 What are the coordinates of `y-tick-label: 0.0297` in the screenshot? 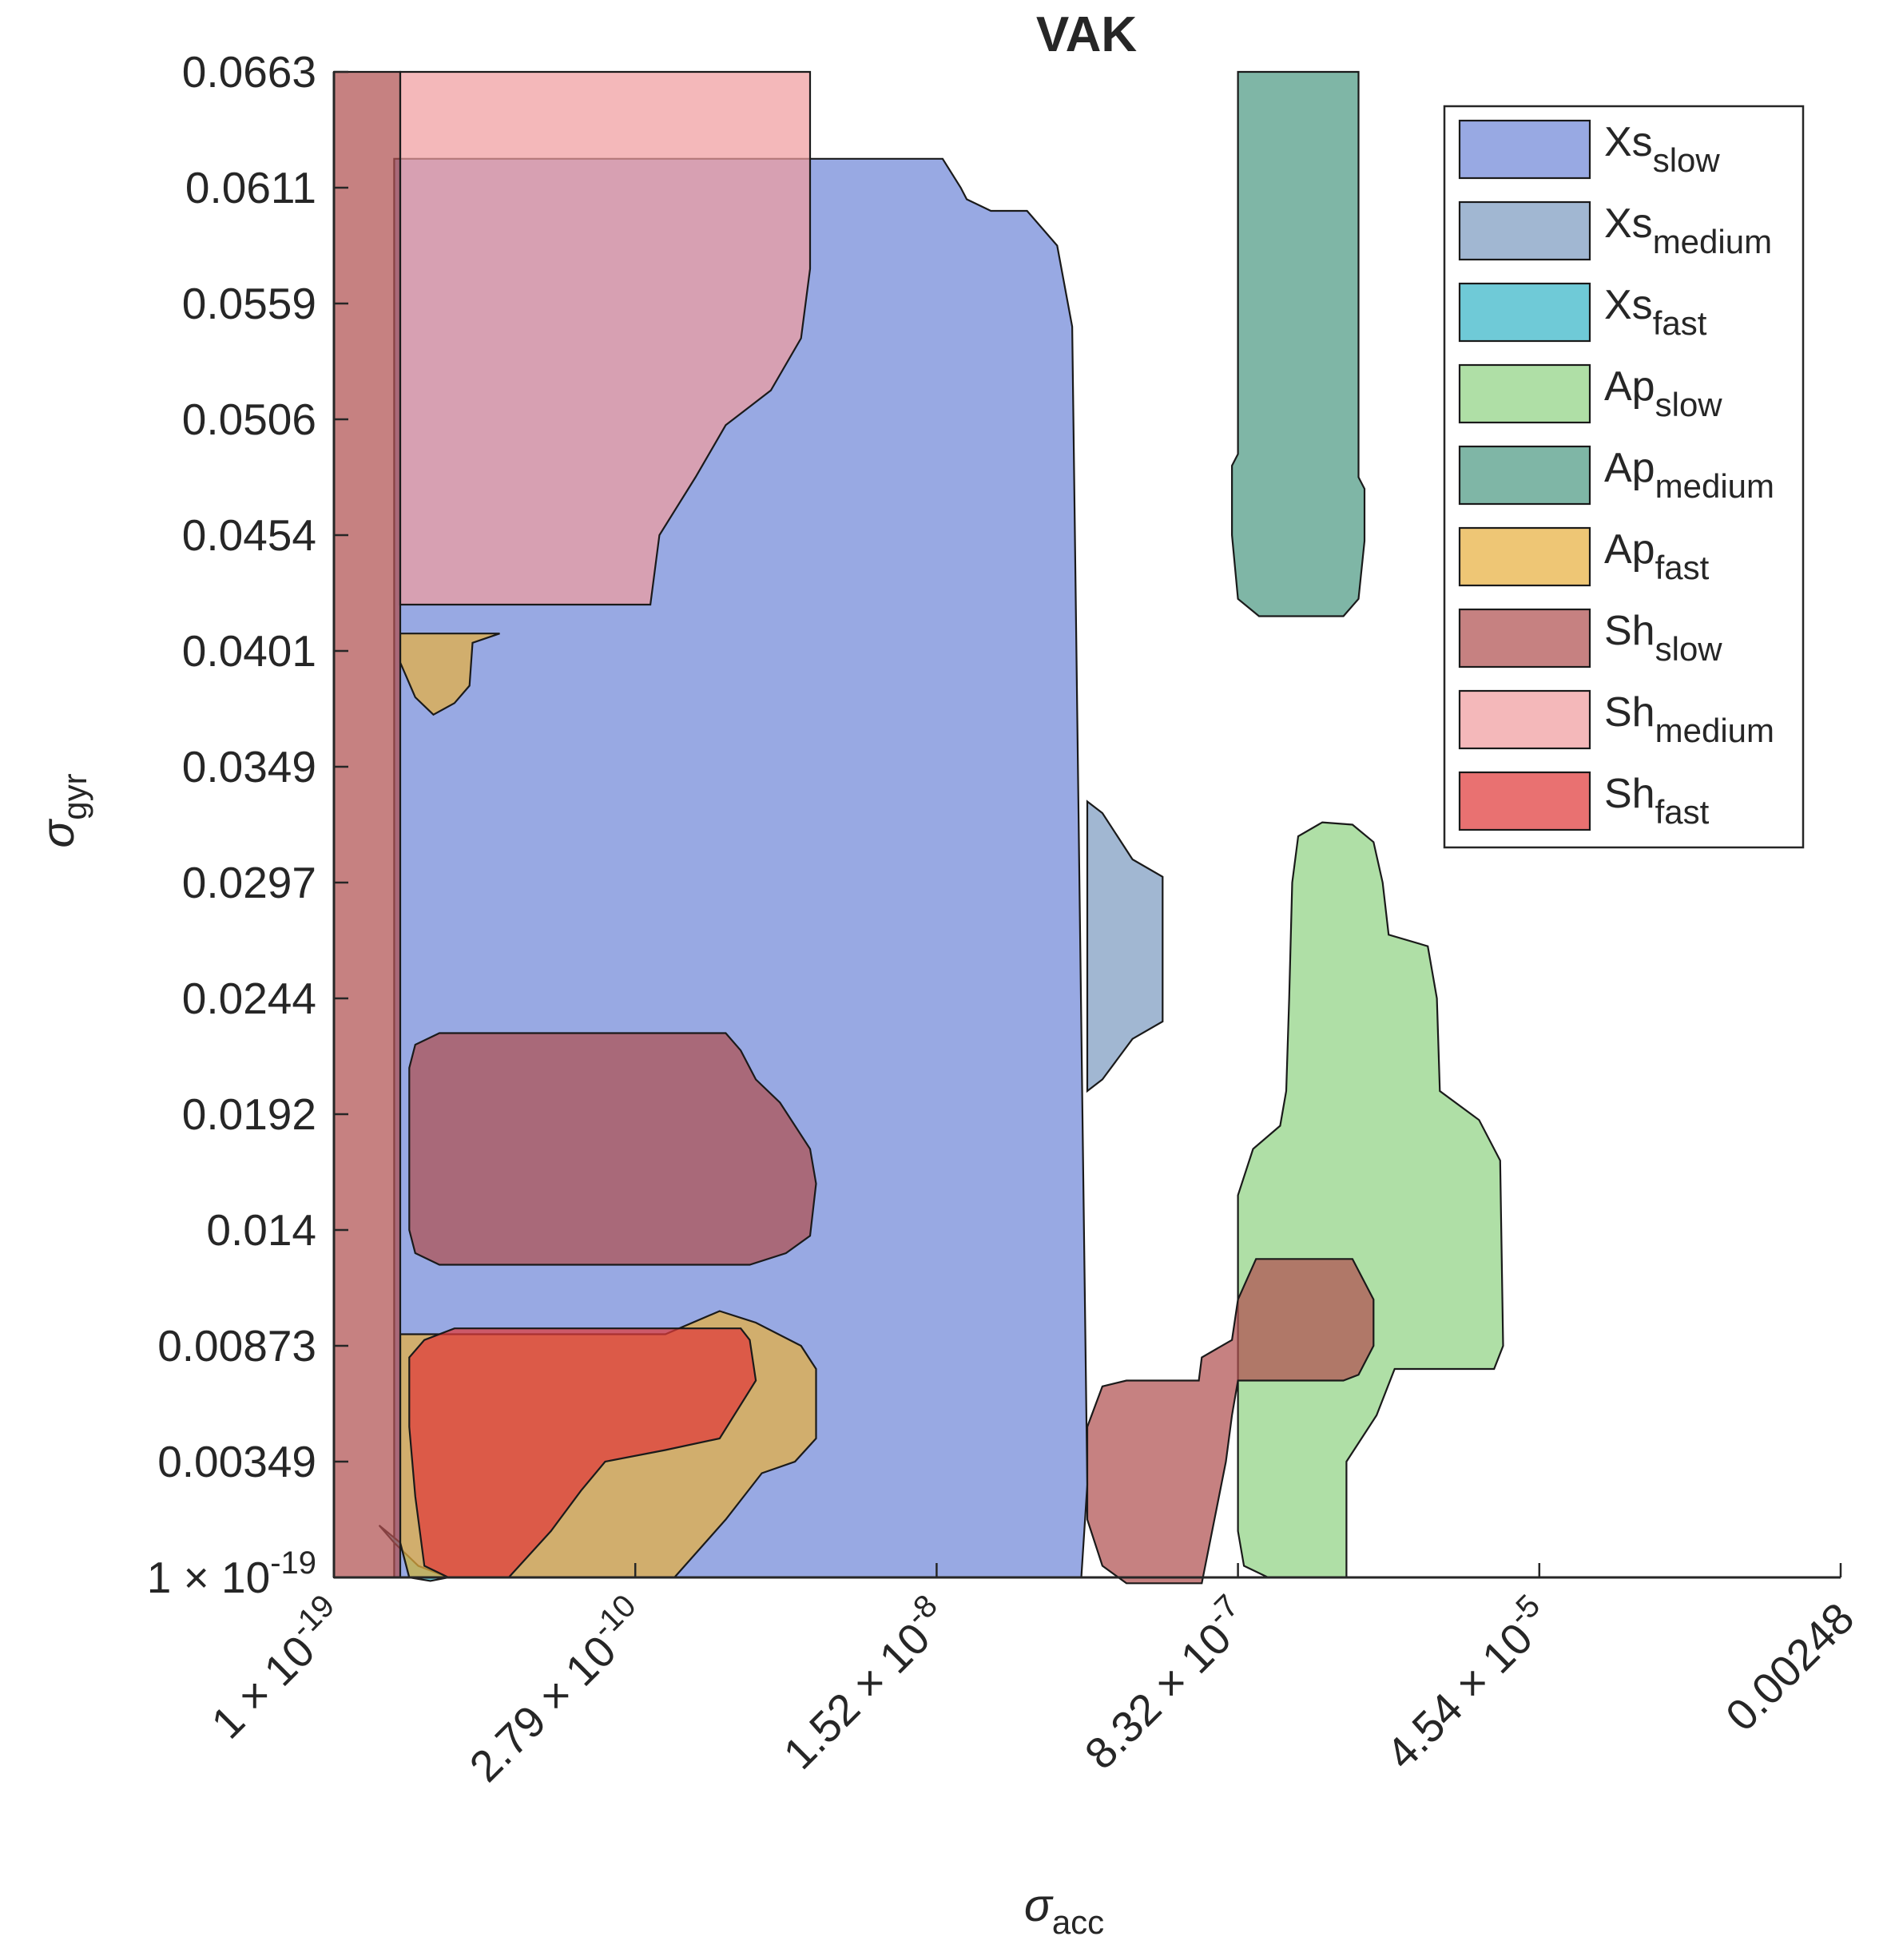 It's located at (249, 883).